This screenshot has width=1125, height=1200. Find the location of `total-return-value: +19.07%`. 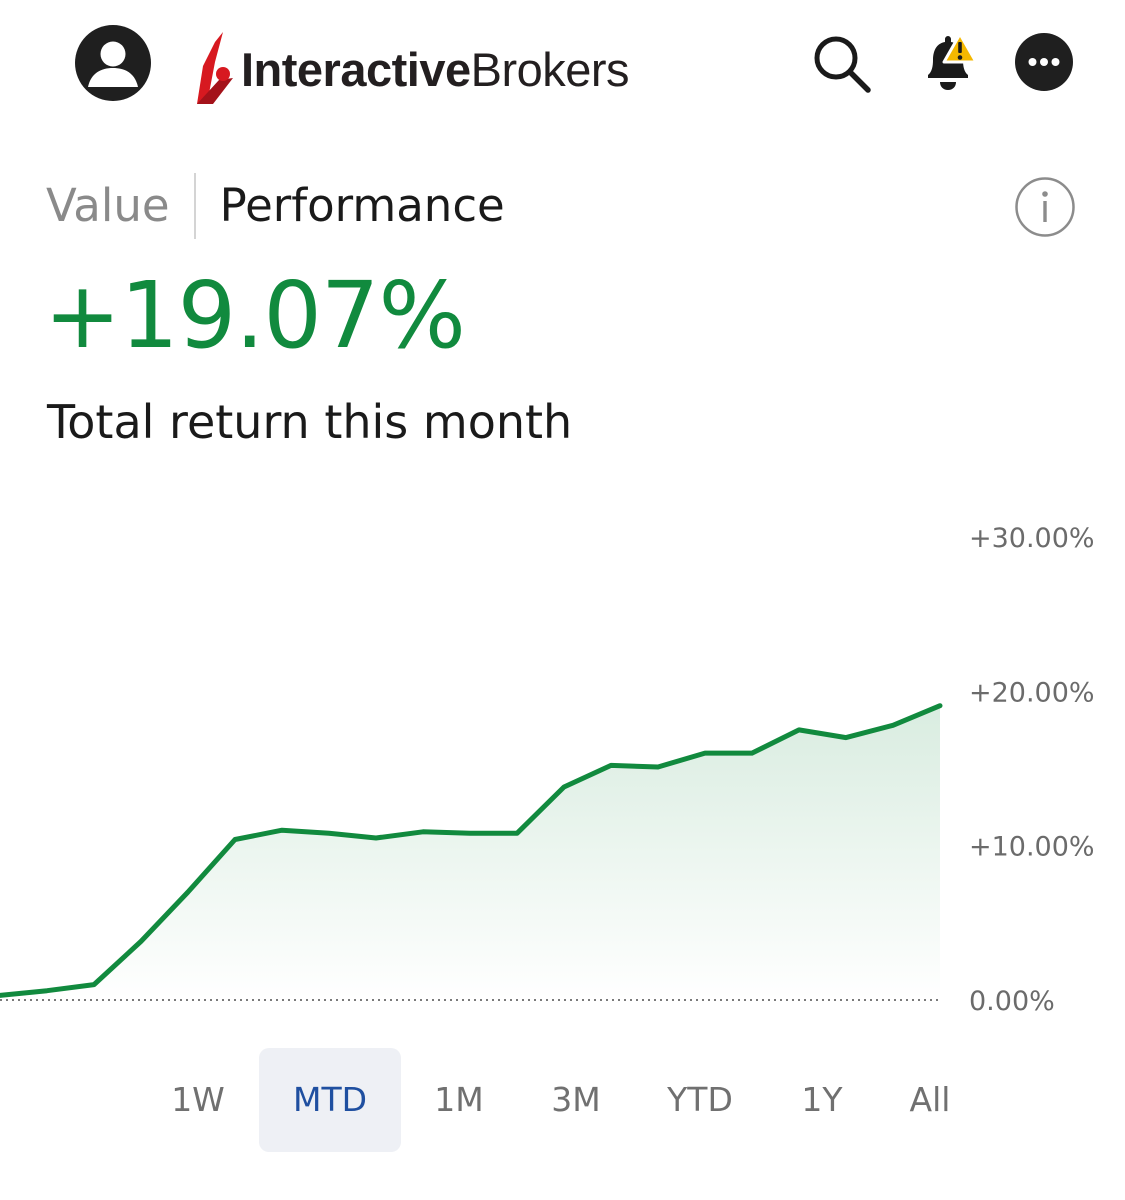

total-return-value: +19.07% is located at coordinates (255, 315).